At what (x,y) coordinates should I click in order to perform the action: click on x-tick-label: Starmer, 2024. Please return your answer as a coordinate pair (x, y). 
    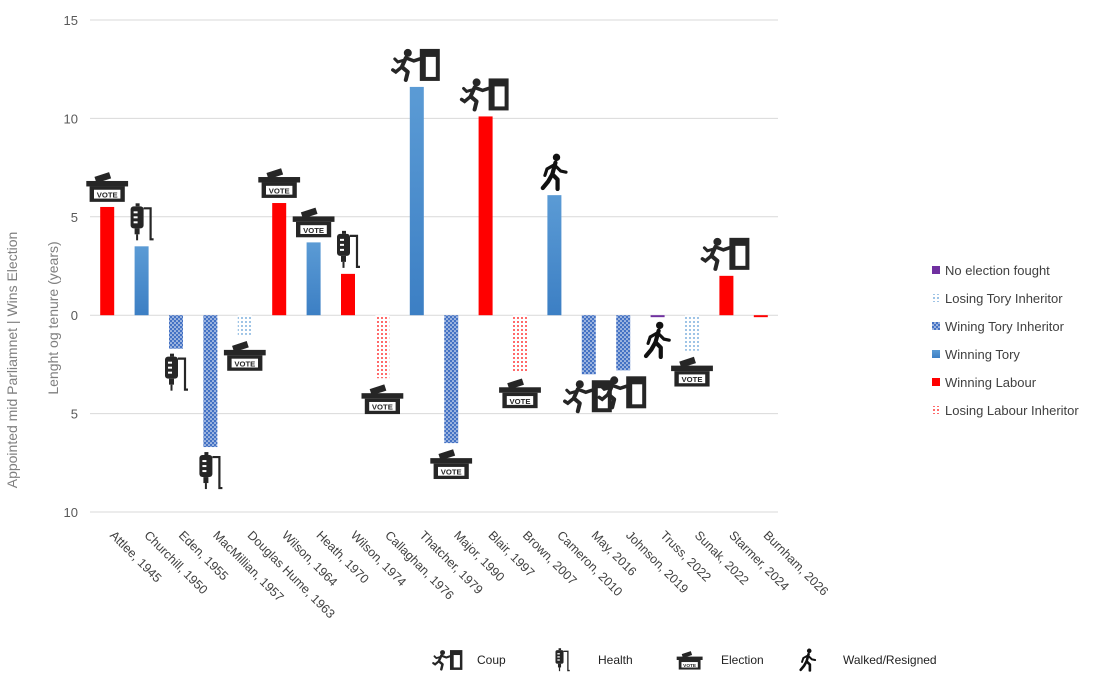
    Looking at the image, I should click on (758, 560).